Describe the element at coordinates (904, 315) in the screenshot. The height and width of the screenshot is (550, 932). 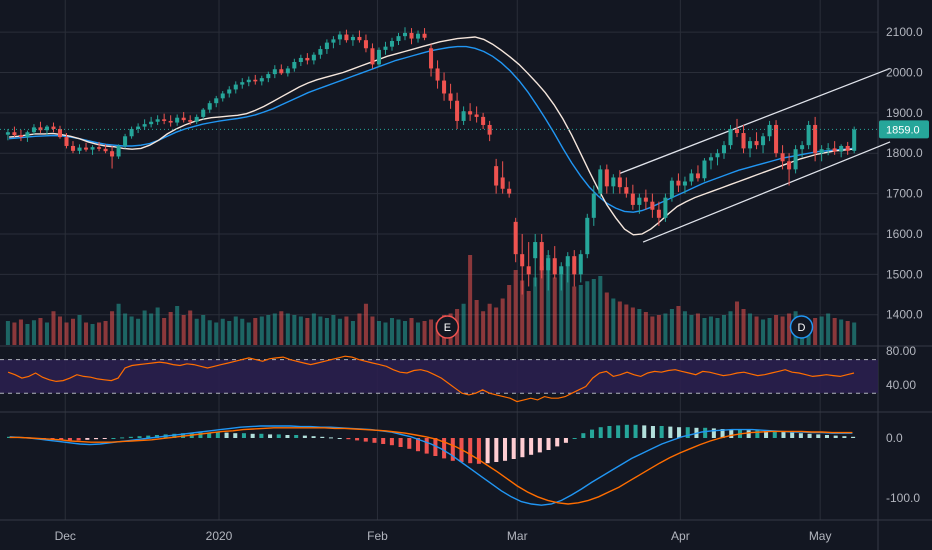
I see `price-tick-label: 1400.0` at that location.